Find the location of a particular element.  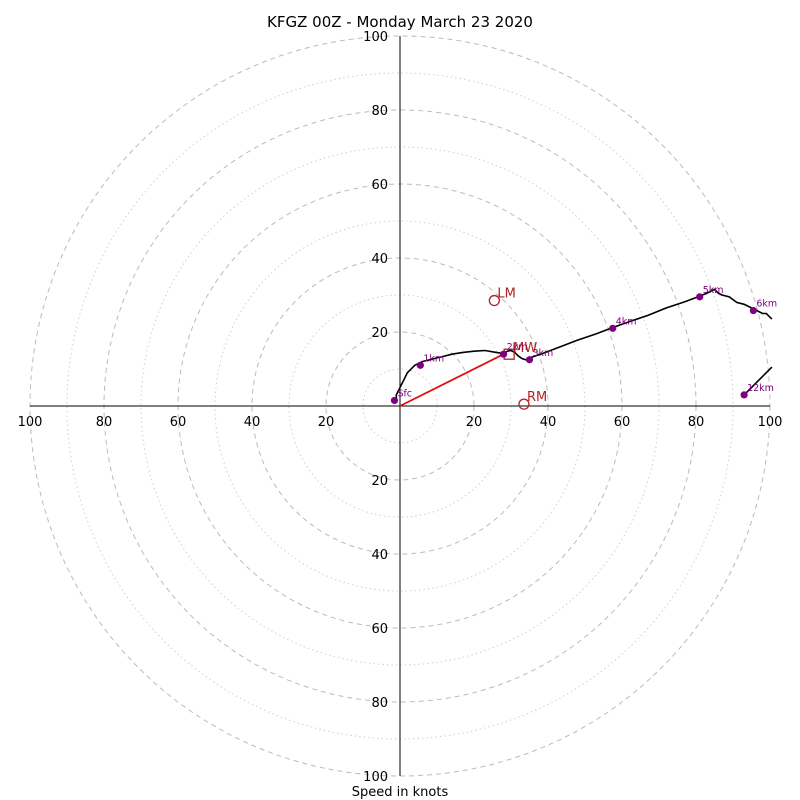

height-label-4km: 4km is located at coordinates (626, 321).